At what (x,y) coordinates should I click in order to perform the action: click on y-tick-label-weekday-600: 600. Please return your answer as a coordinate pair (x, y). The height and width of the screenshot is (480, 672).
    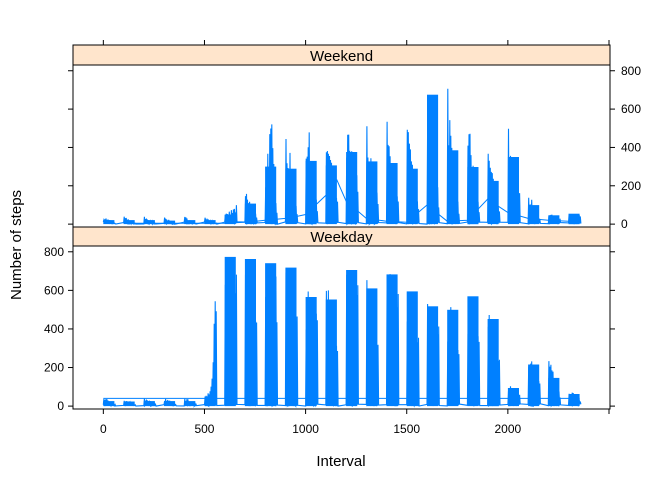
    Looking at the image, I should click on (54, 290).